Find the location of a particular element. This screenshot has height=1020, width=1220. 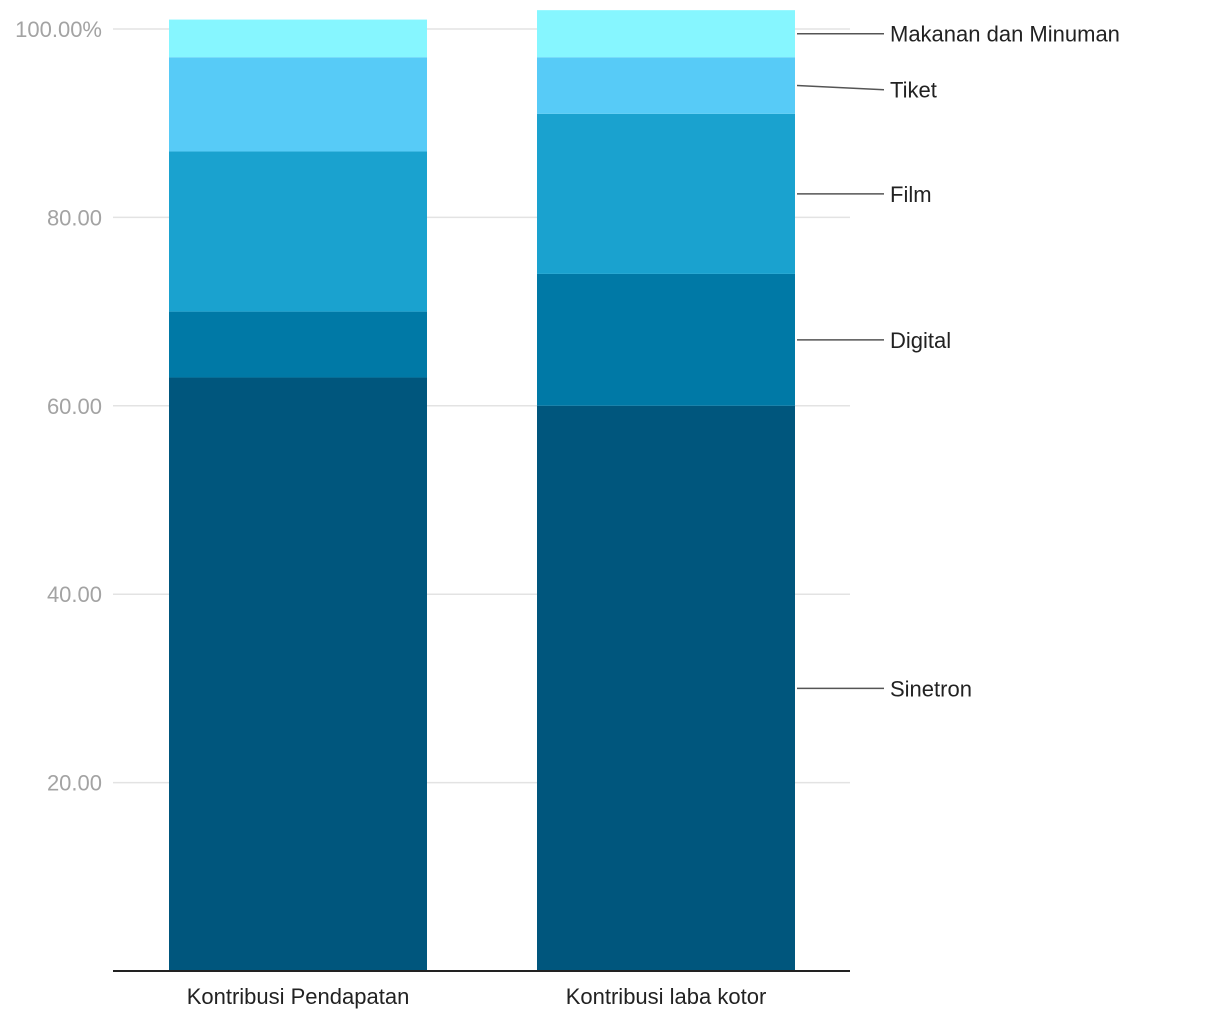

y-tick-label: 80.00 is located at coordinates (74, 217).